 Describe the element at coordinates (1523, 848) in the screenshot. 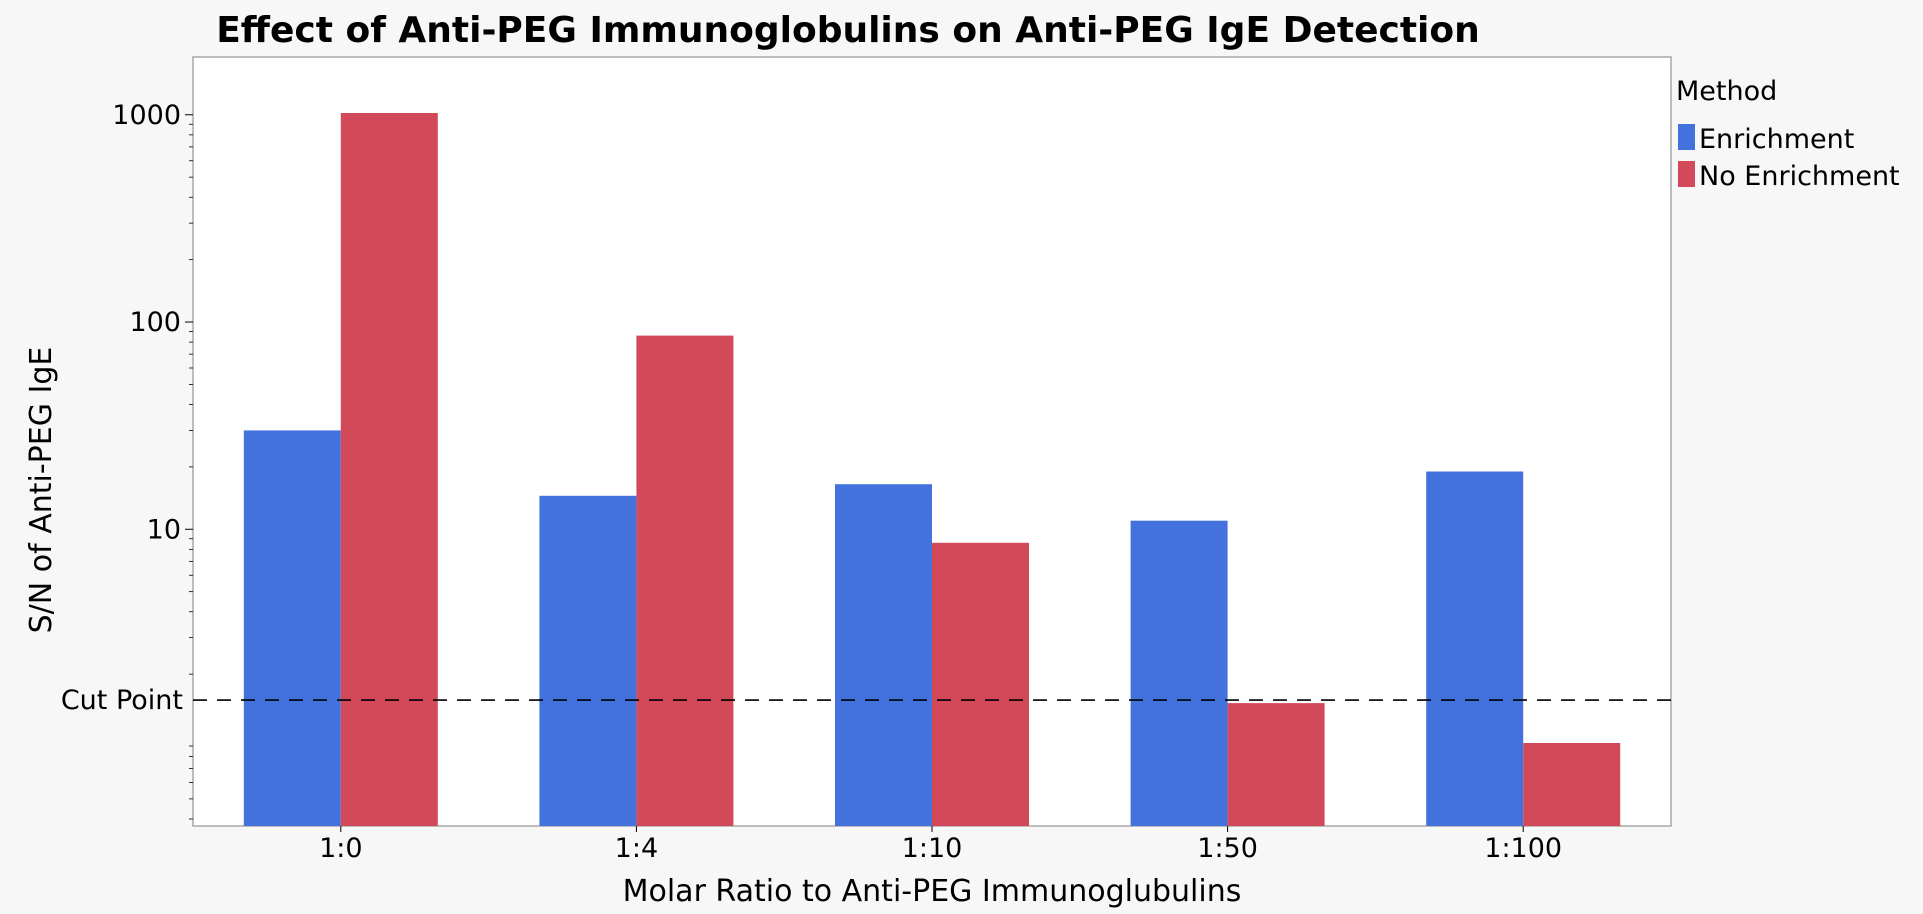

I see `x-tick-label: 1:100` at that location.